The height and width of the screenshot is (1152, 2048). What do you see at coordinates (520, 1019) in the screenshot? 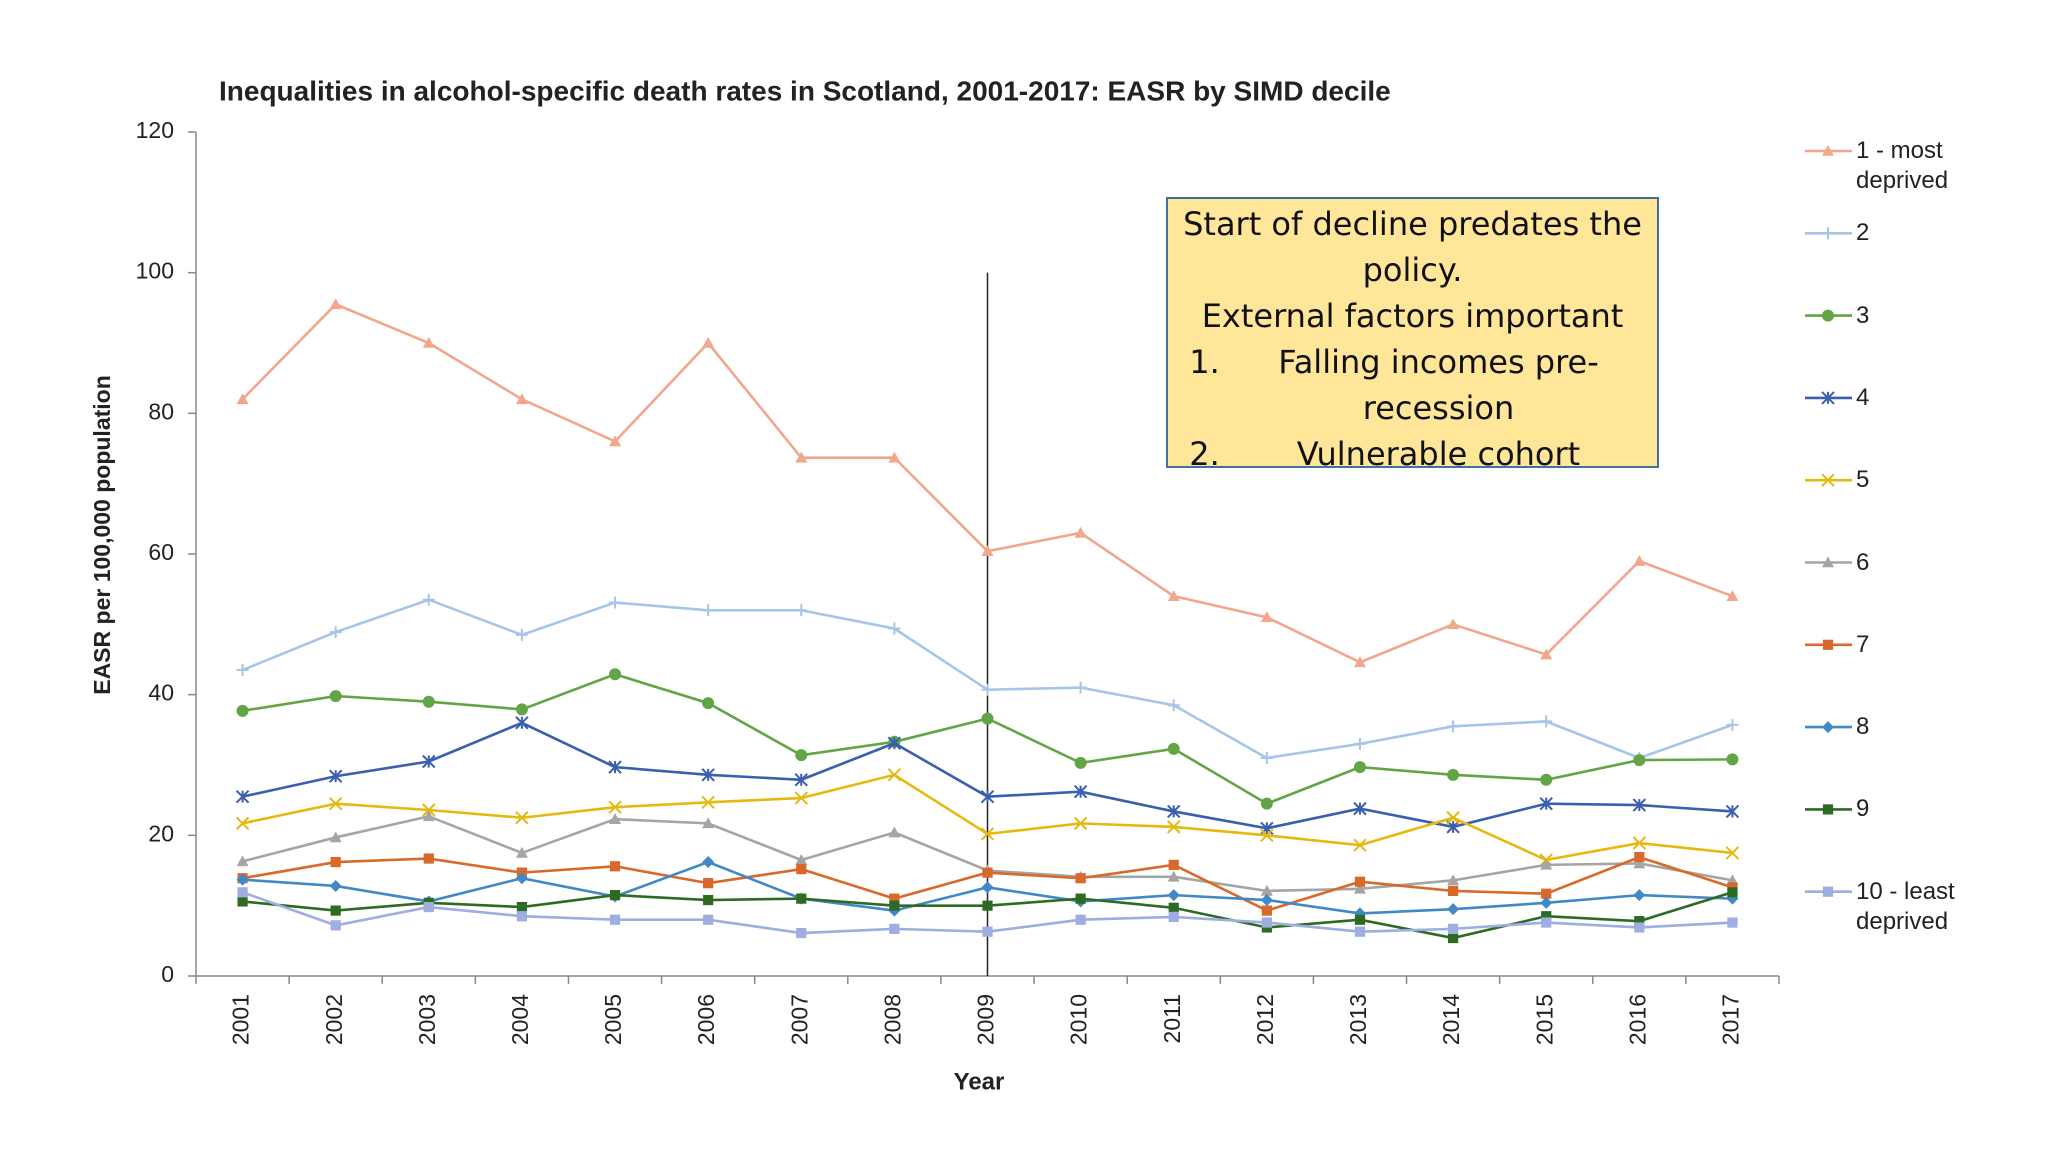
I see `x-tick-label: 2004` at bounding box center [520, 1019].